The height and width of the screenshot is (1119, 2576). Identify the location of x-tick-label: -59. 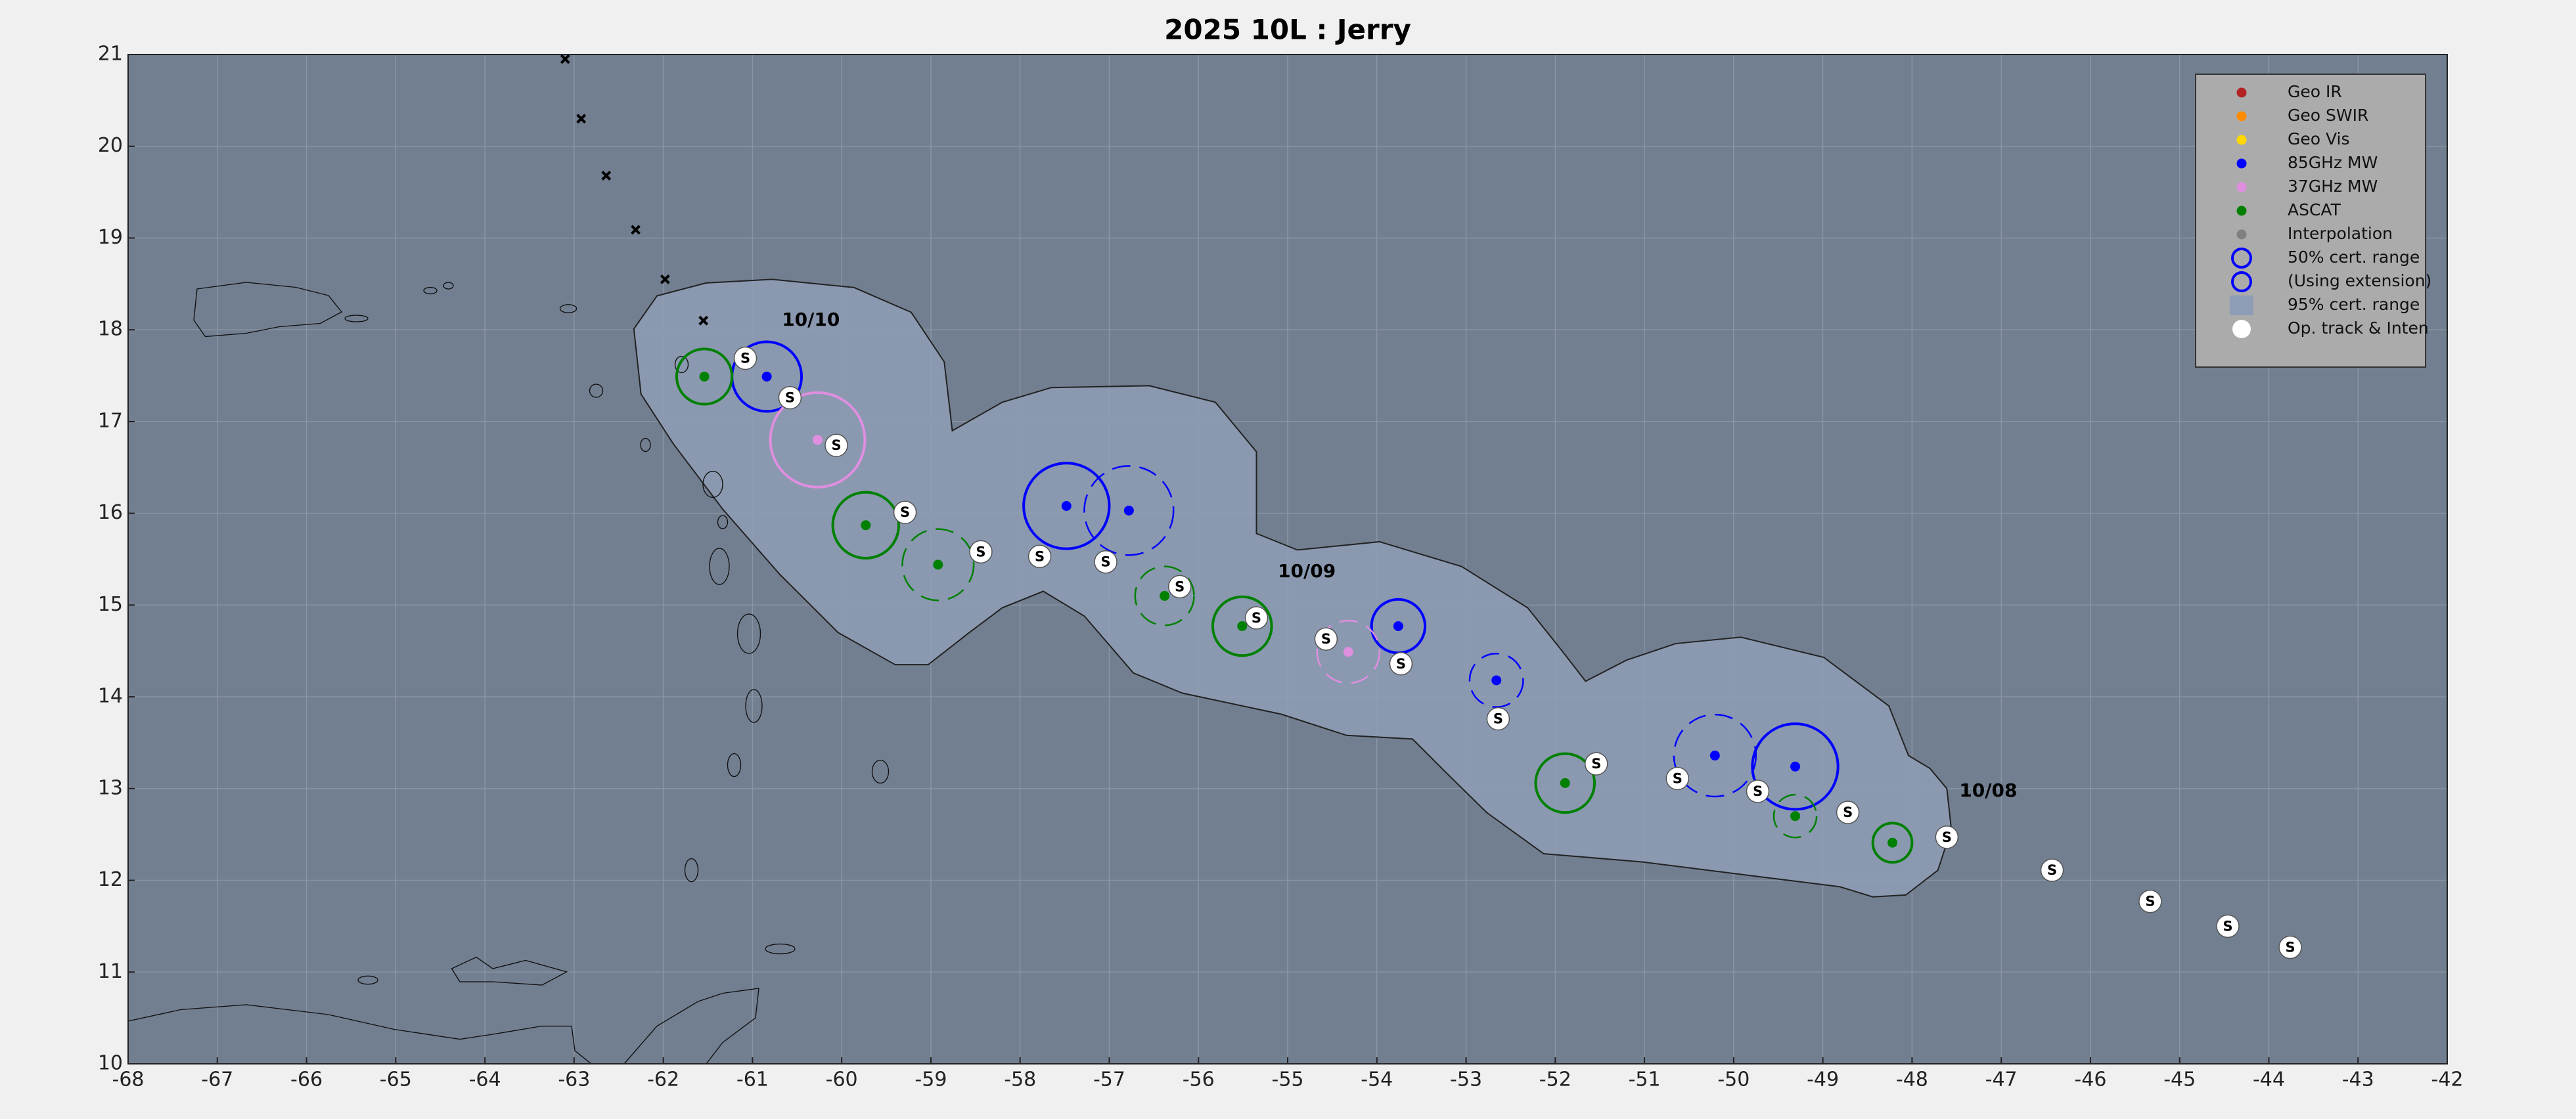
(931, 1079).